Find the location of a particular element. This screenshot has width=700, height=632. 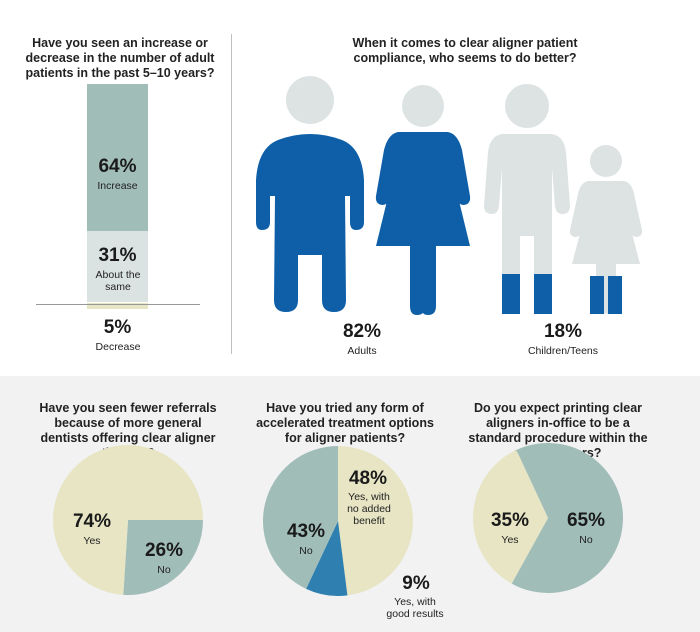

adult-woman-head is located at coordinates (423, 106).